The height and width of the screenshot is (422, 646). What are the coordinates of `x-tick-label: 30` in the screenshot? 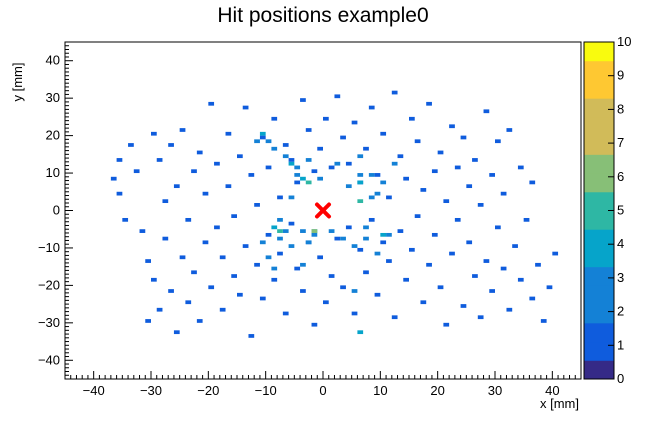 It's located at (495, 390).